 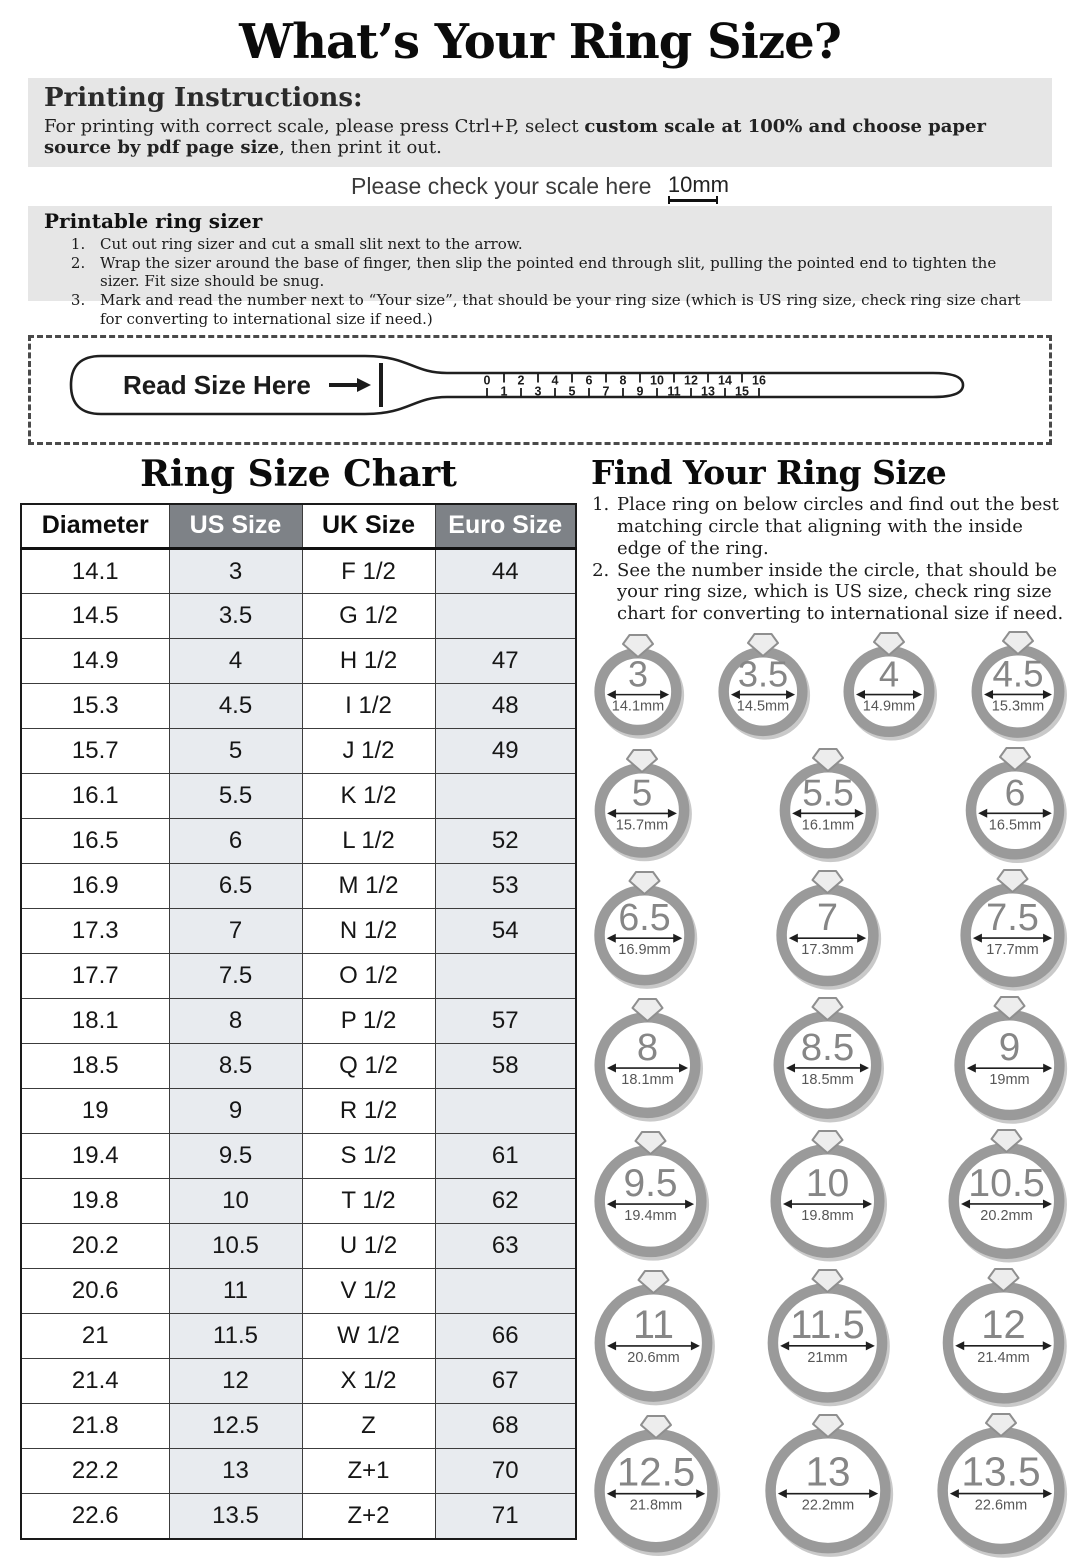 I want to click on table-cell: 22.2, so click(x=95, y=1471).